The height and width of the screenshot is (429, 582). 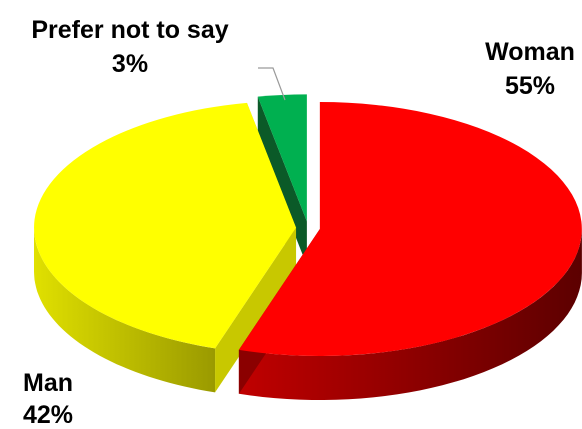 What do you see at coordinates (48, 415) in the screenshot?
I see `value-label-man: 42%` at bounding box center [48, 415].